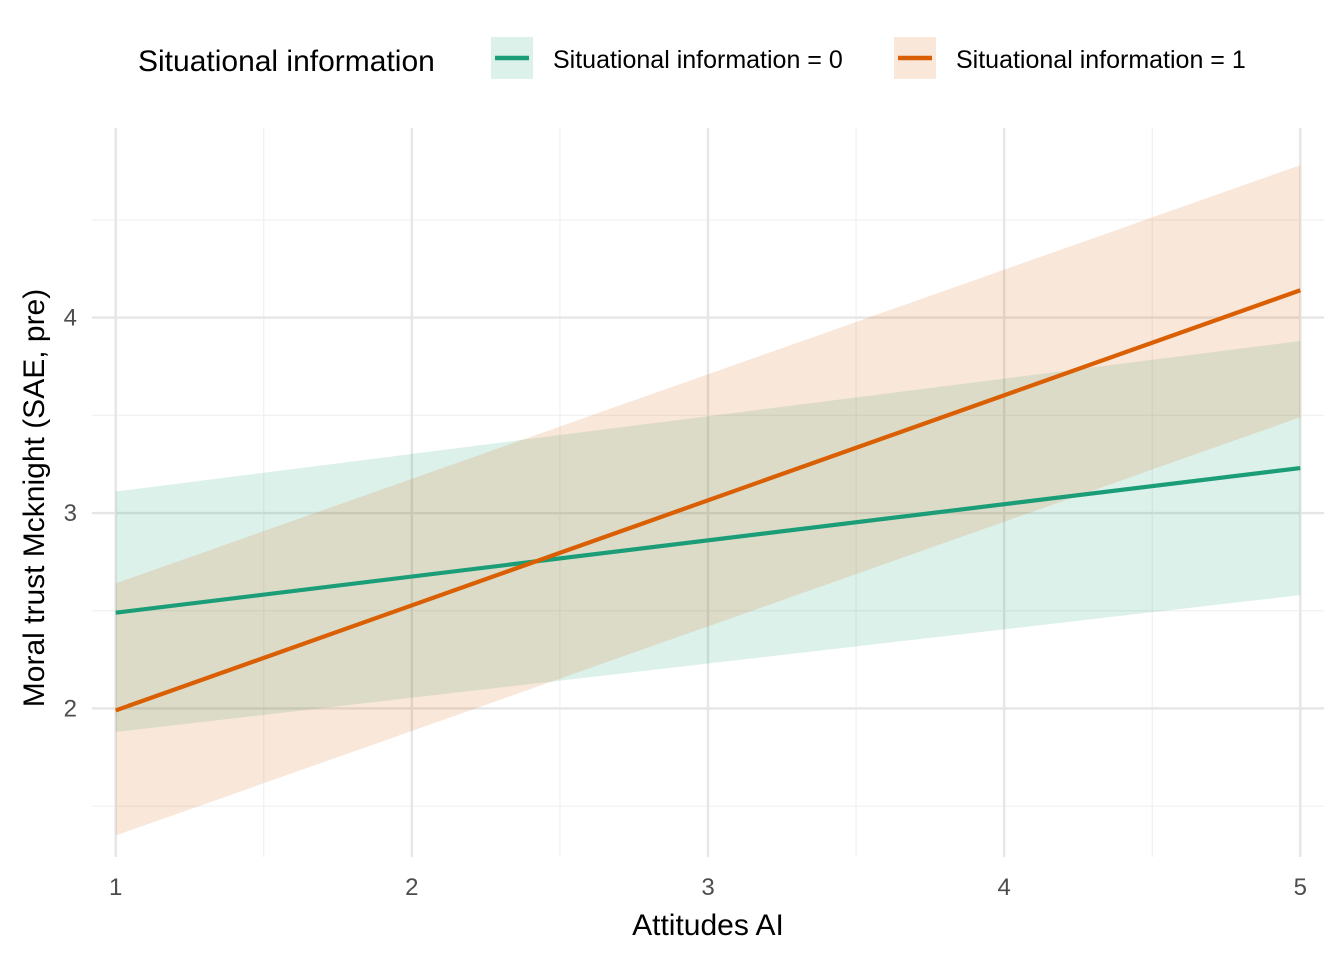  What do you see at coordinates (70, 708) in the screenshot?
I see `y-tick-label: 2` at bounding box center [70, 708].